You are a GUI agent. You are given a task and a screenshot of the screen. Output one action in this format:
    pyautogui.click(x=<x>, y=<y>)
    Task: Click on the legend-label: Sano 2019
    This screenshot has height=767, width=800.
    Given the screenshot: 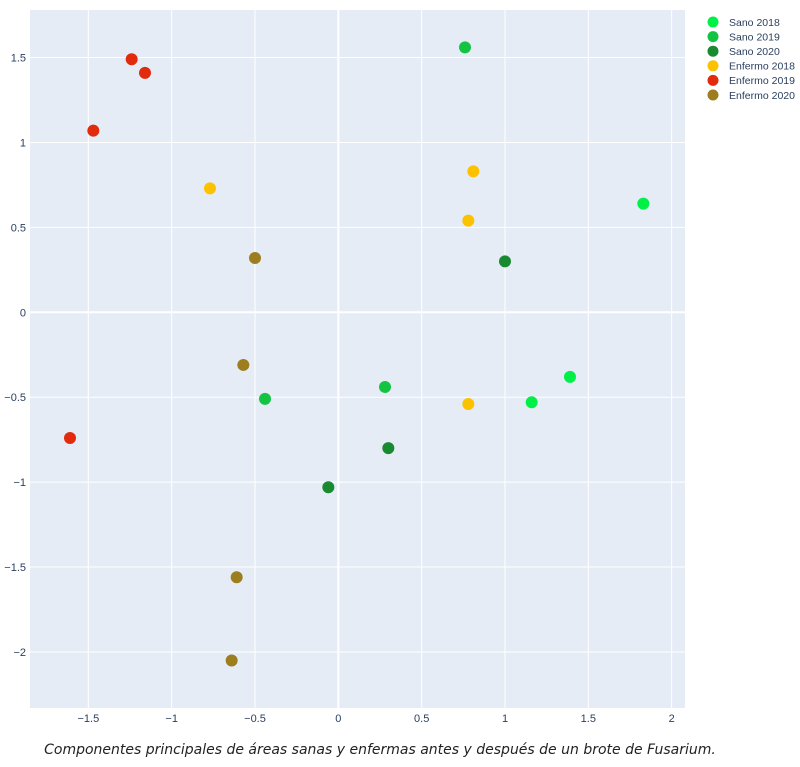 What is the action you would take?
    pyautogui.click(x=754, y=37)
    